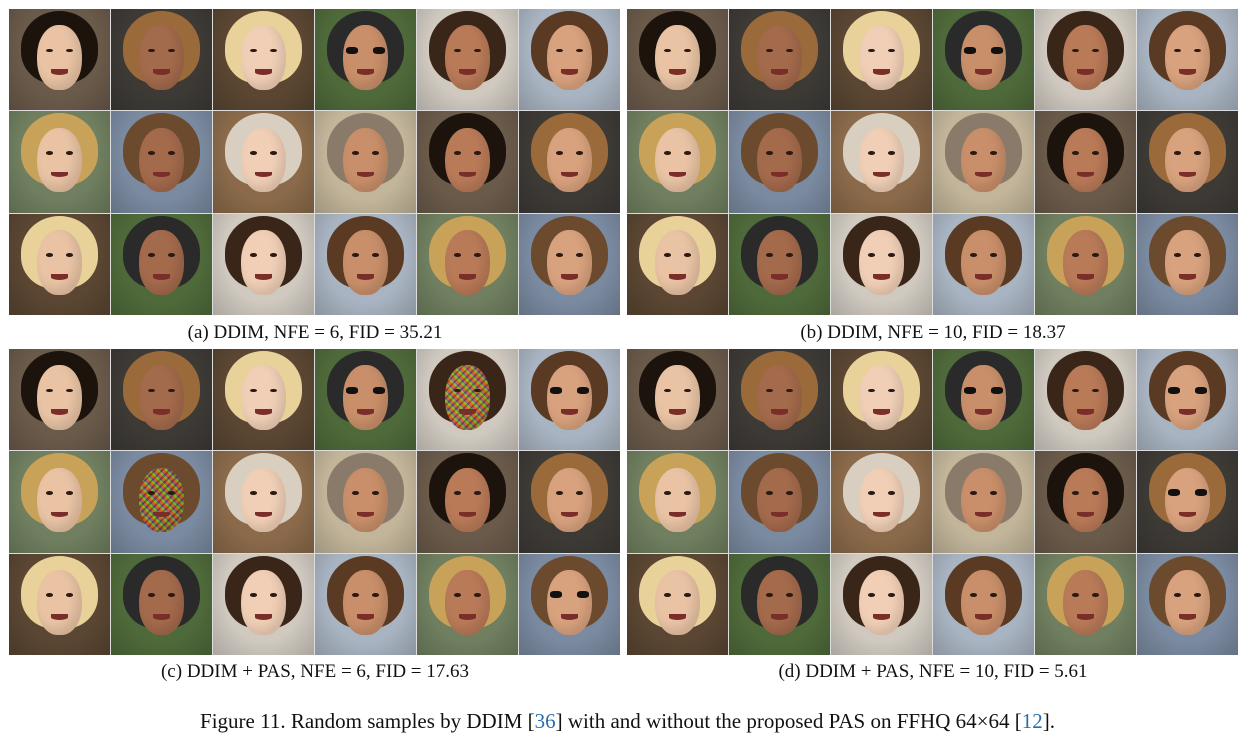  I want to click on subfigure-caption-d: (d) DDIM + PAS, NFE = 10, FID = 5.61, so click(933, 671).